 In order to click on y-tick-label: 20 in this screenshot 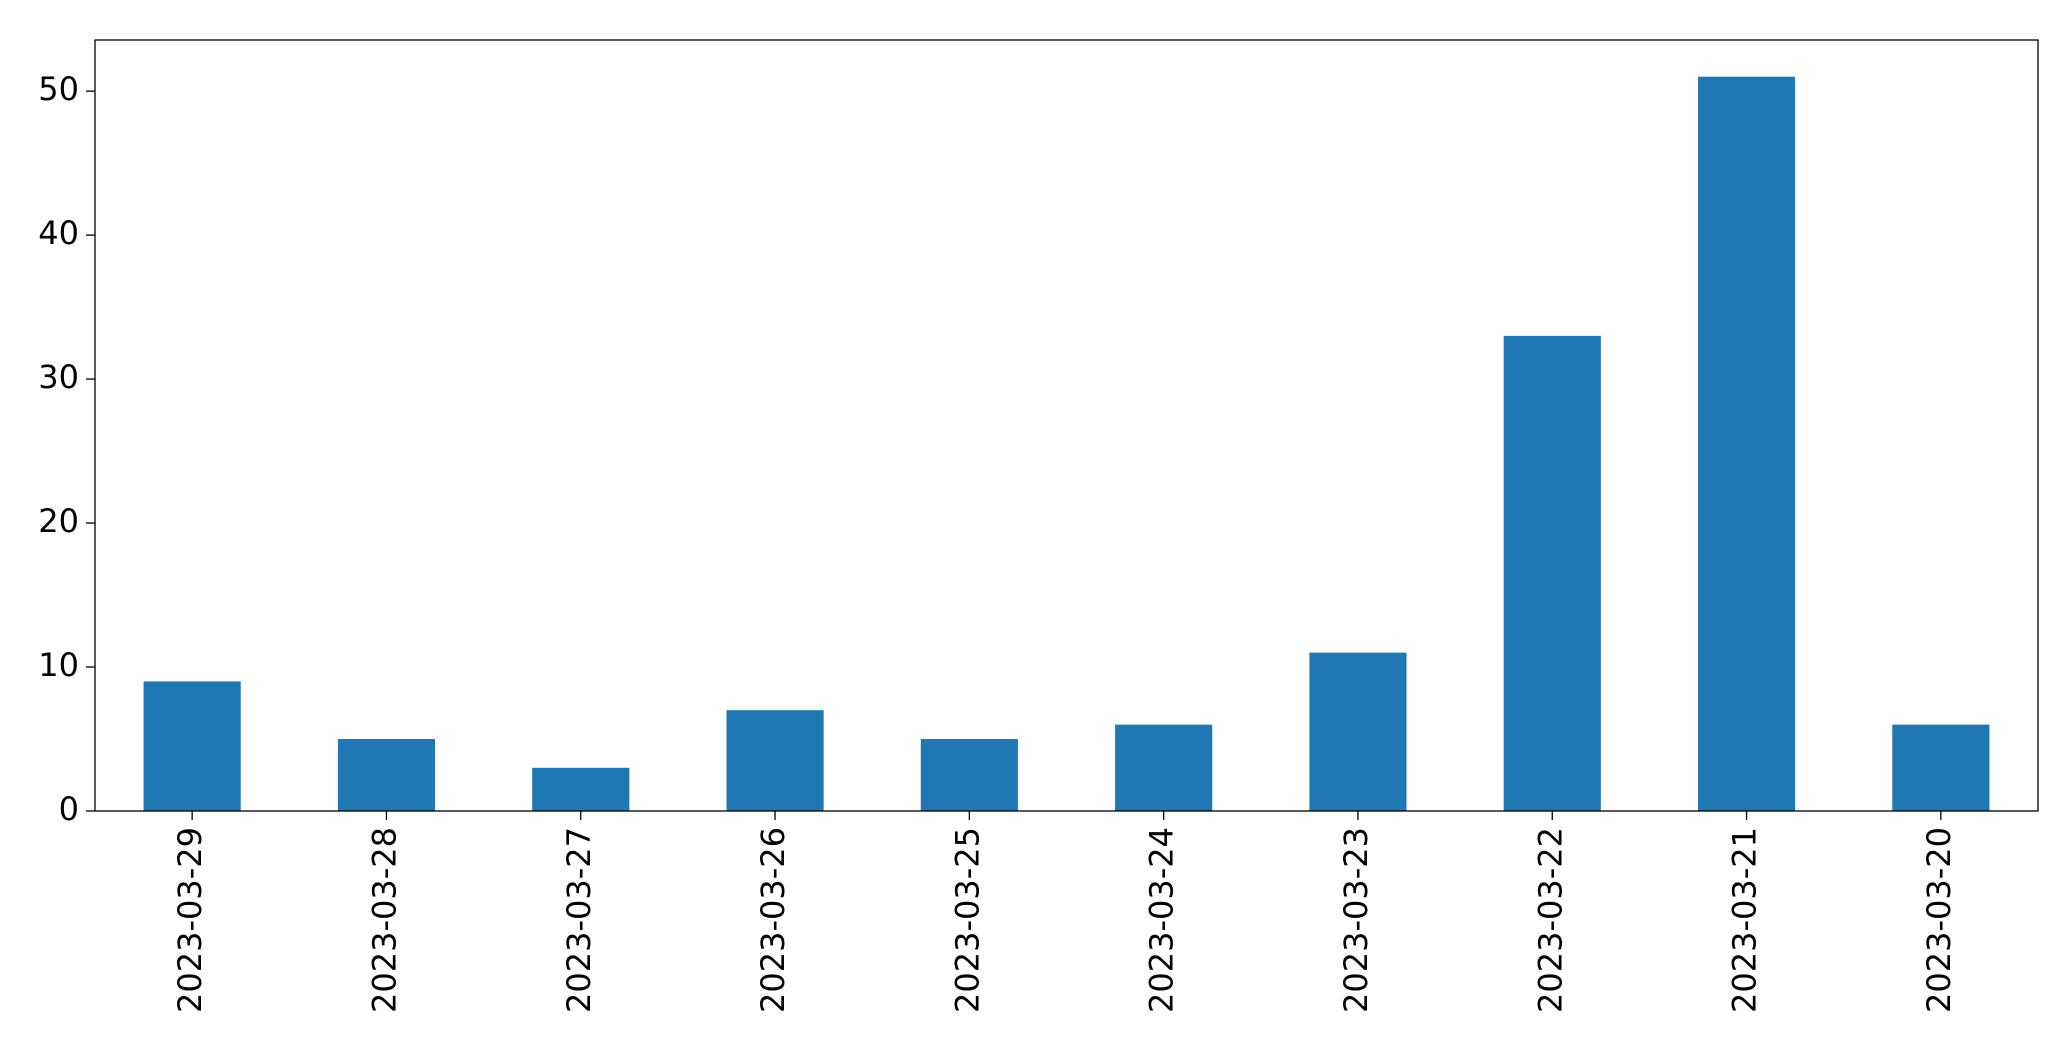, I will do `click(58, 521)`.